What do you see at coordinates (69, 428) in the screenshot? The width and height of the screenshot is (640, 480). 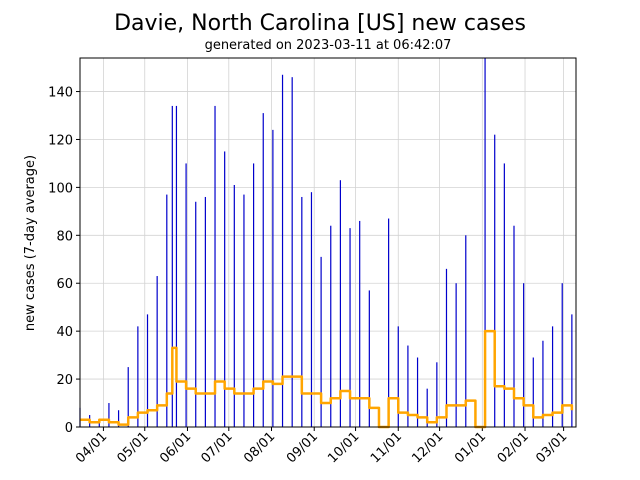 I see `y-tick-label: 0` at bounding box center [69, 428].